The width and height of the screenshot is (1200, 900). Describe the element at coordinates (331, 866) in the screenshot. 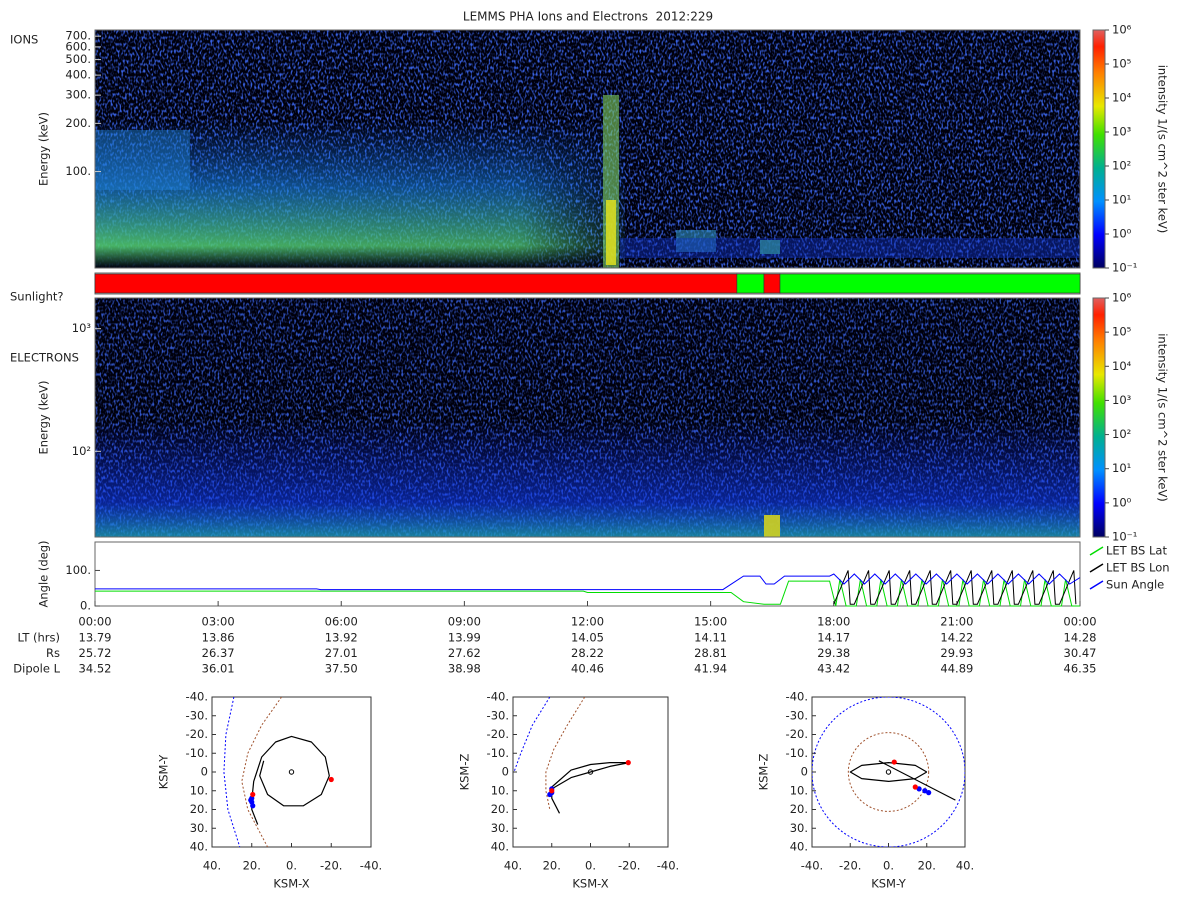

I see `x-tick-label: -20.` at that location.